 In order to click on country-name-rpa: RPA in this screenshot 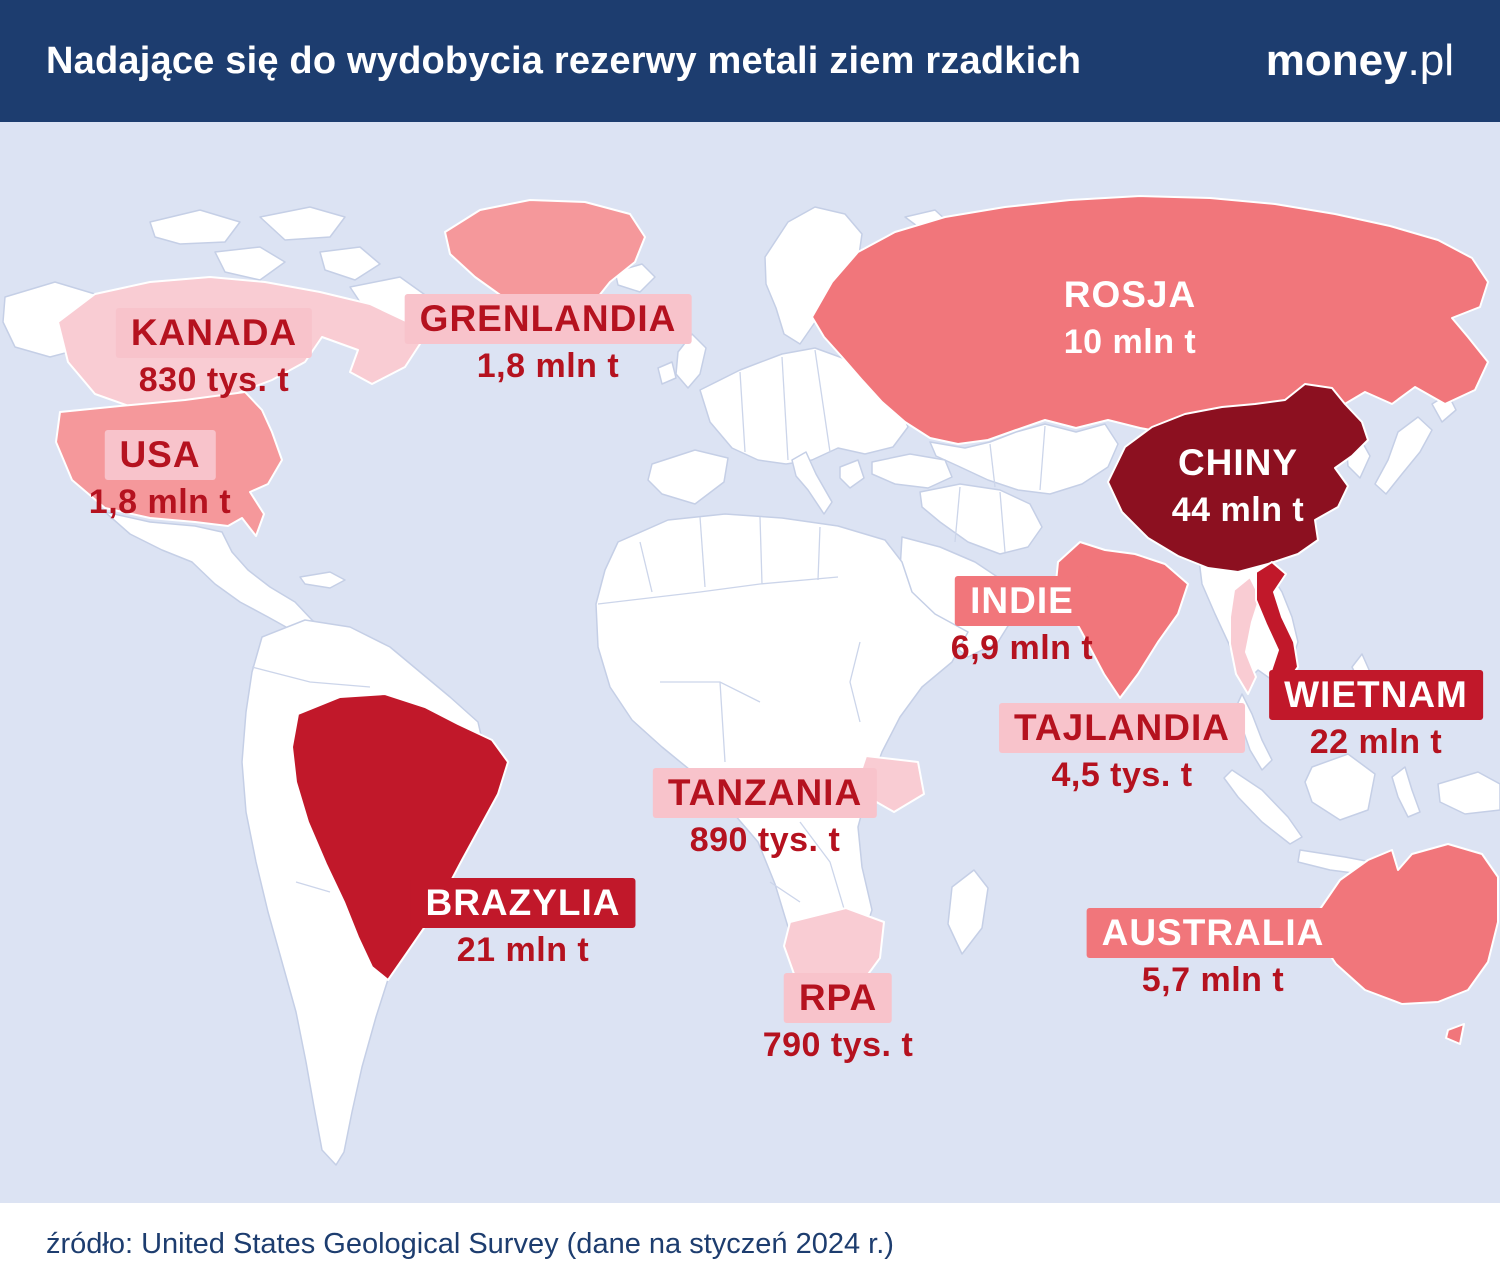, I will do `click(838, 998)`.